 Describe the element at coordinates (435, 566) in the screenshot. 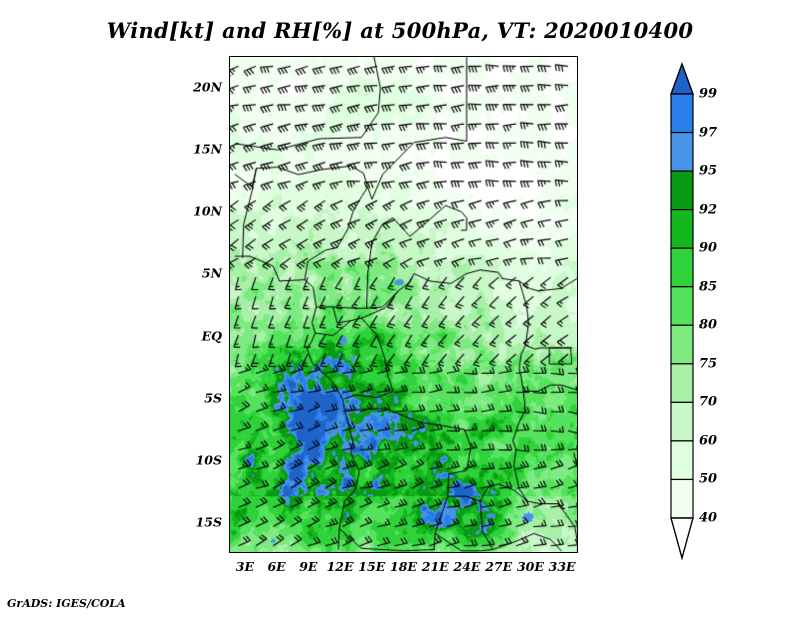

I see `x-tick-label: 21E` at that location.